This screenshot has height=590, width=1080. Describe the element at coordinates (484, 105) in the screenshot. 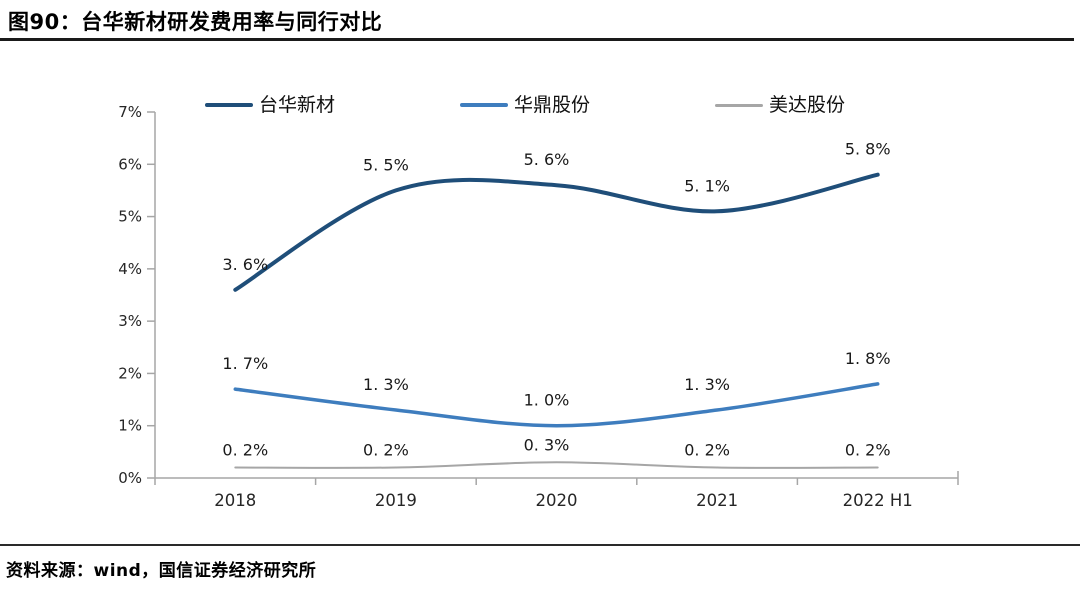

I see `legend-swatch-huading` at that location.